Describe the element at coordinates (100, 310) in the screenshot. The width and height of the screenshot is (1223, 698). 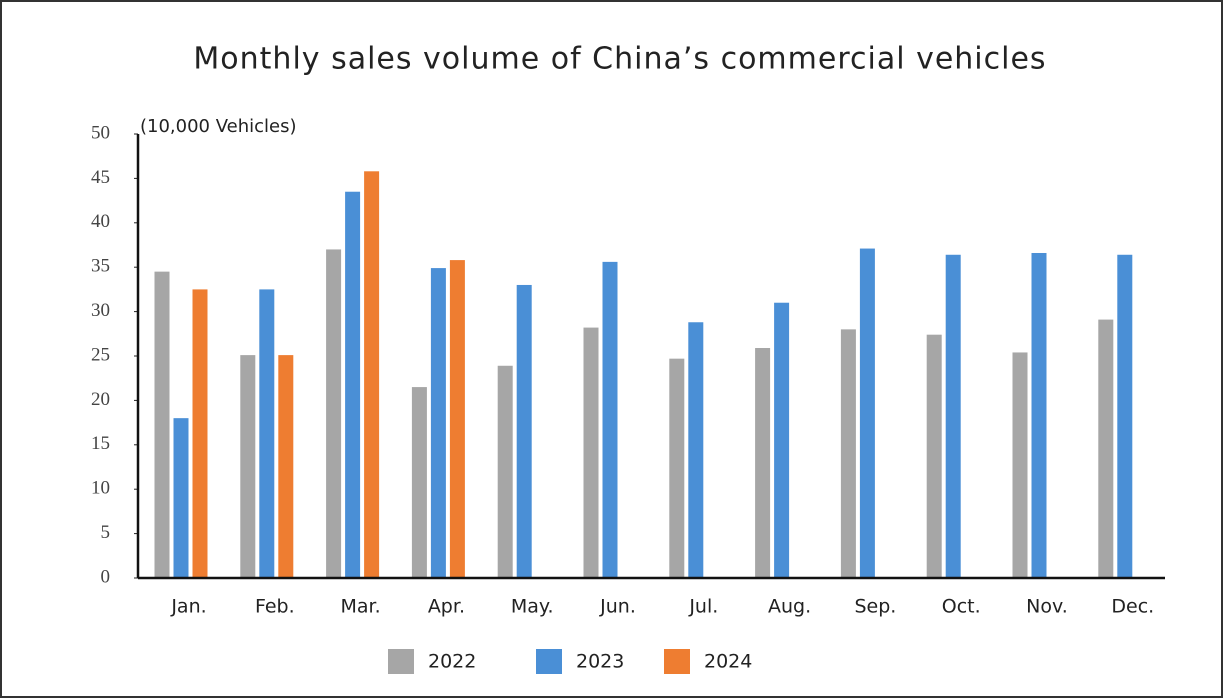
I see `y-tick-label: 30` at that location.